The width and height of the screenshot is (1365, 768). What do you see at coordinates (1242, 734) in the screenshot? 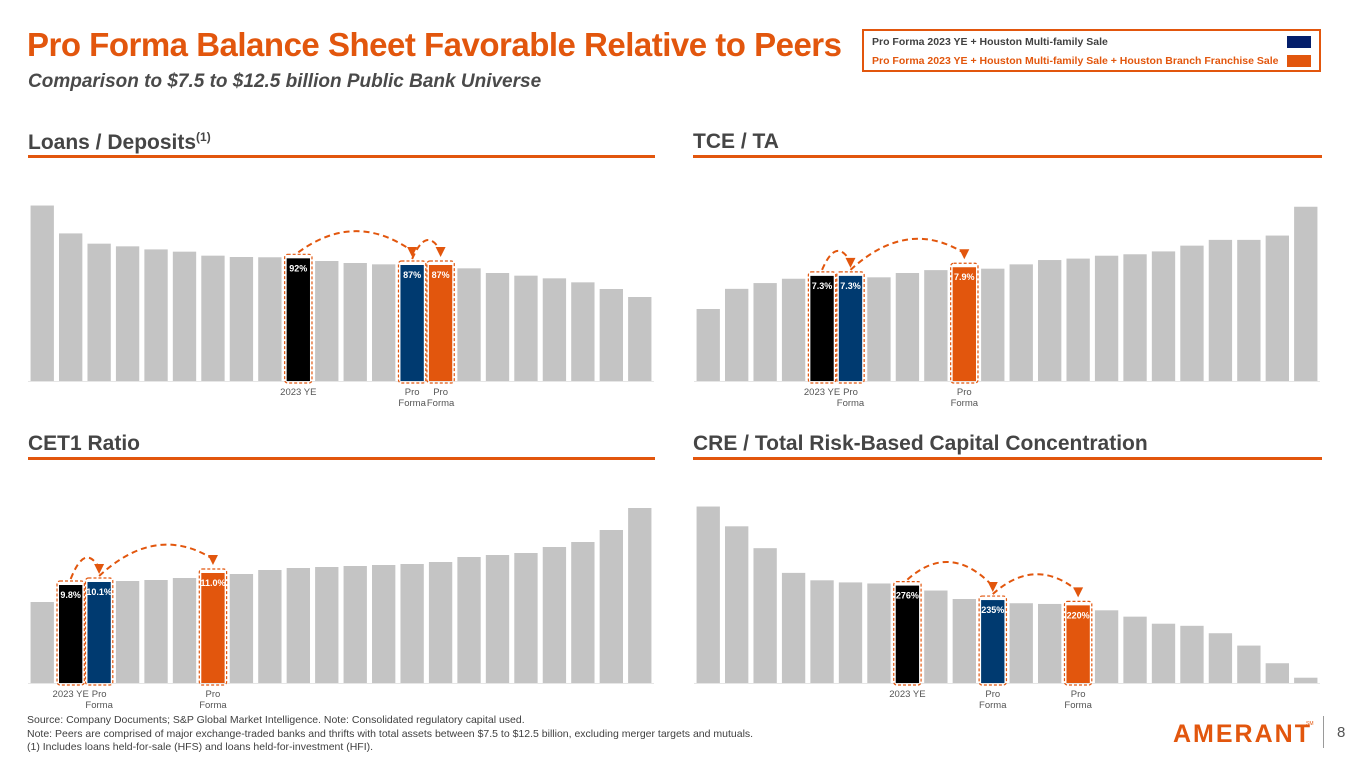
I see `amerant-logo: AMERANT` at bounding box center [1242, 734].